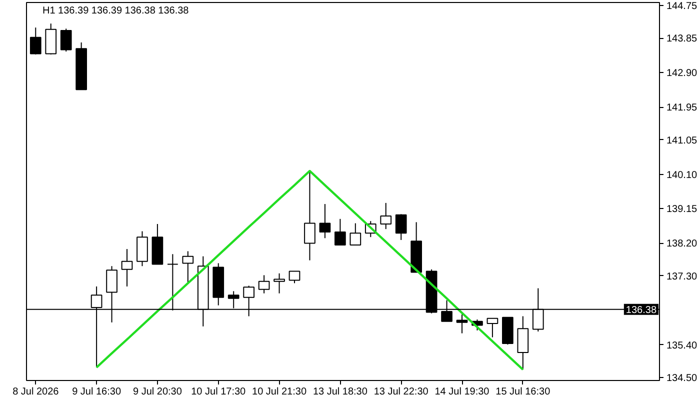 The image size is (700, 400). I want to click on ref-line-label: 136.38, so click(641, 310).